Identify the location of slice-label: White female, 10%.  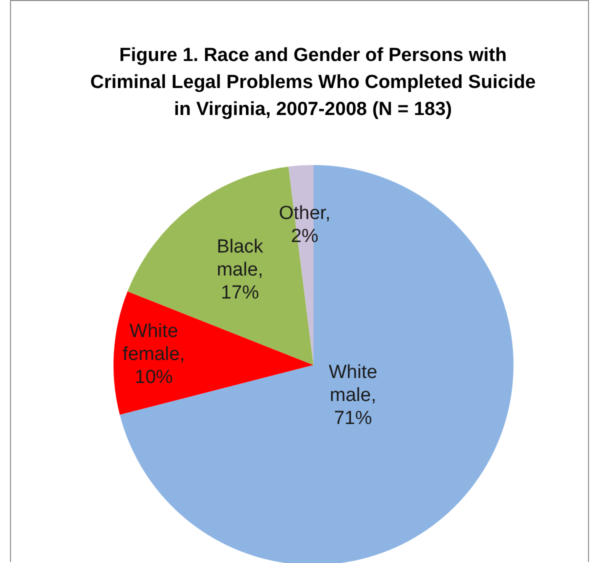
(153, 354).